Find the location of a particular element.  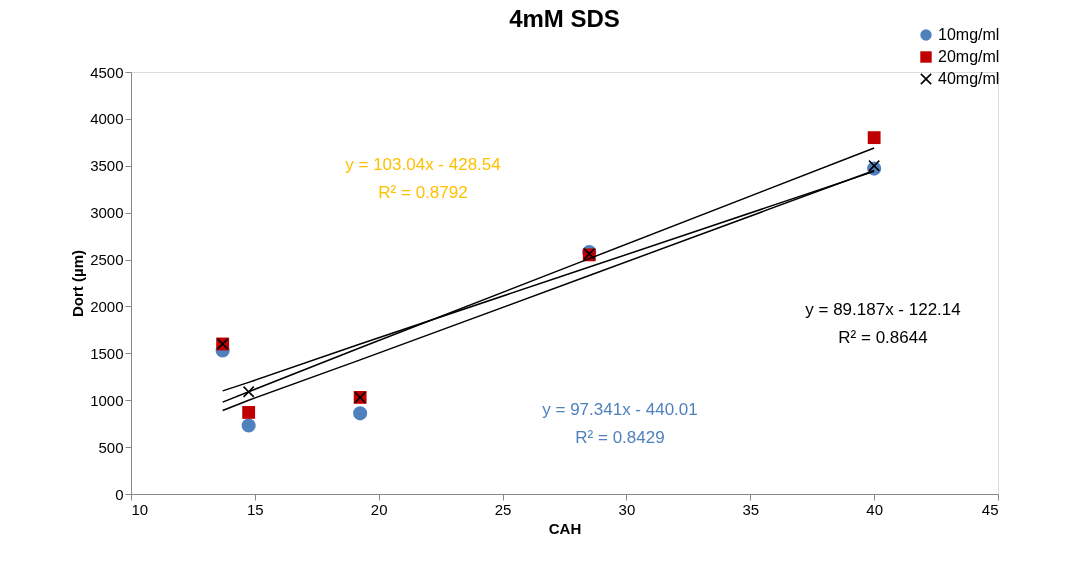

y-tick-label: 2000 is located at coordinates (107, 306).